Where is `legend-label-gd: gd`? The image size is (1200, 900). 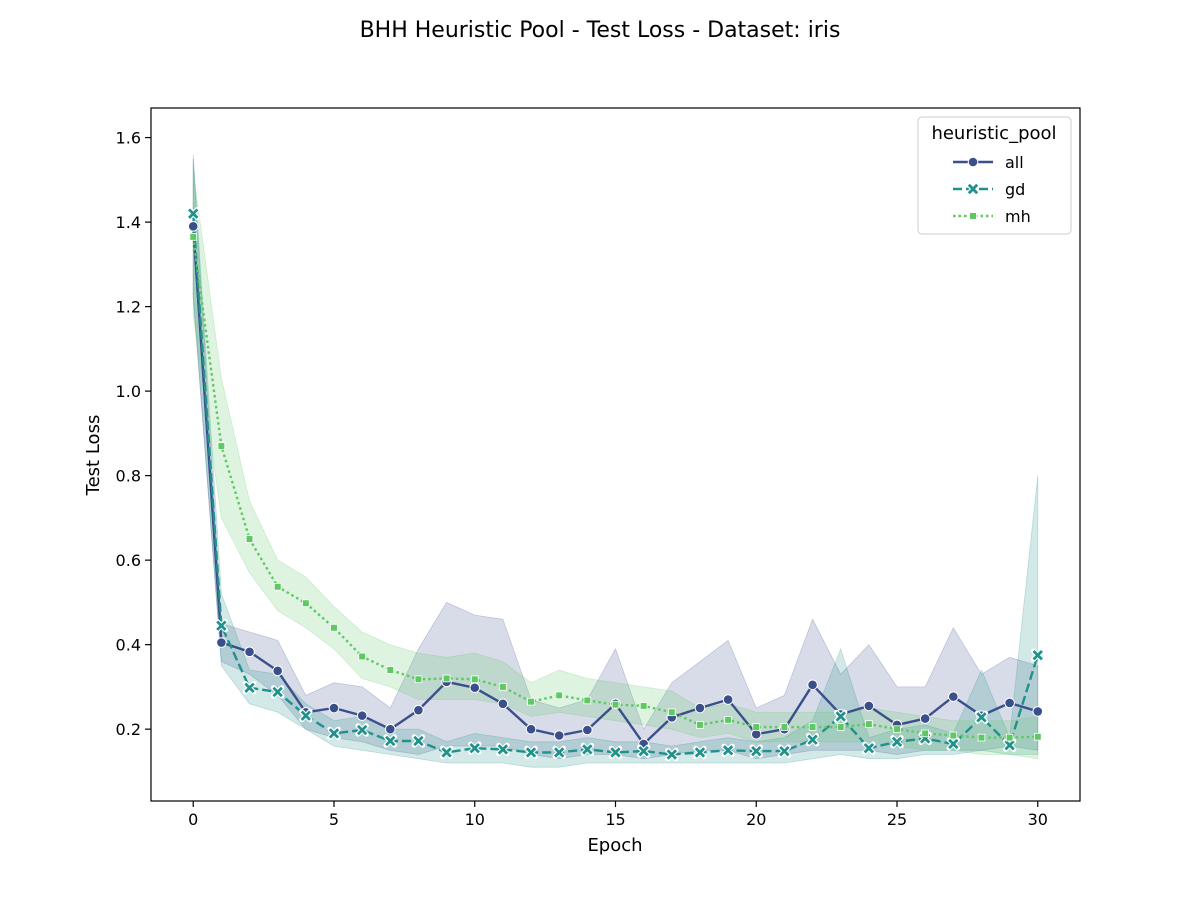
legend-label-gd: gd is located at coordinates (1015, 189).